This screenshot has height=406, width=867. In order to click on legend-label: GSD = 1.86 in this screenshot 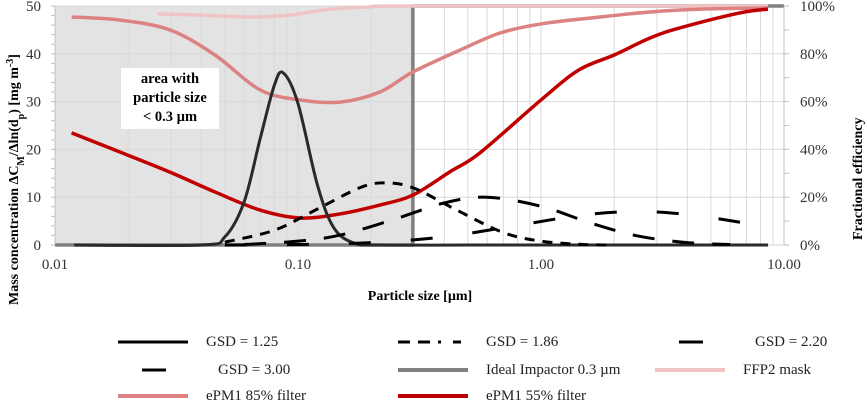, I will do `click(522, 341)`.